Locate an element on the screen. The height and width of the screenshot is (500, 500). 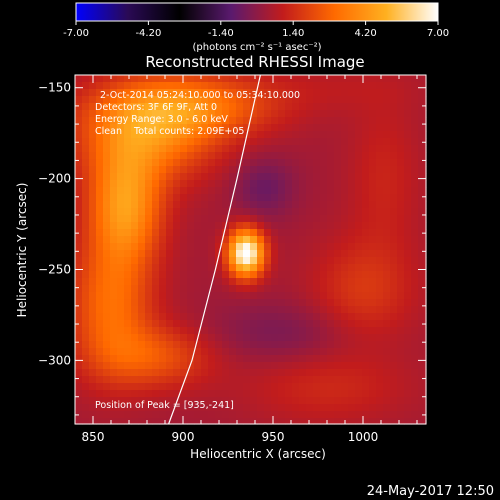
annotation-time-range: 2-Oct-2014 05:24:10.000 to 05:34:10.000 is located at coordinates (200, 95).